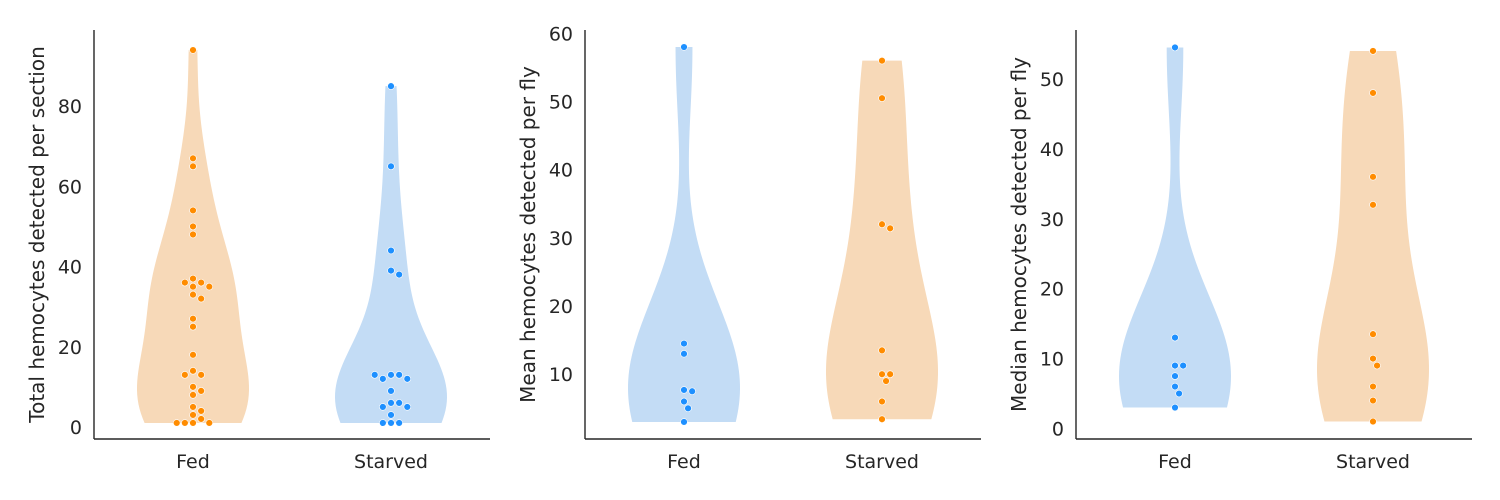  Describe the element at coordinates (684, 234) in the screenshot. I see `violin-fed` at that location.